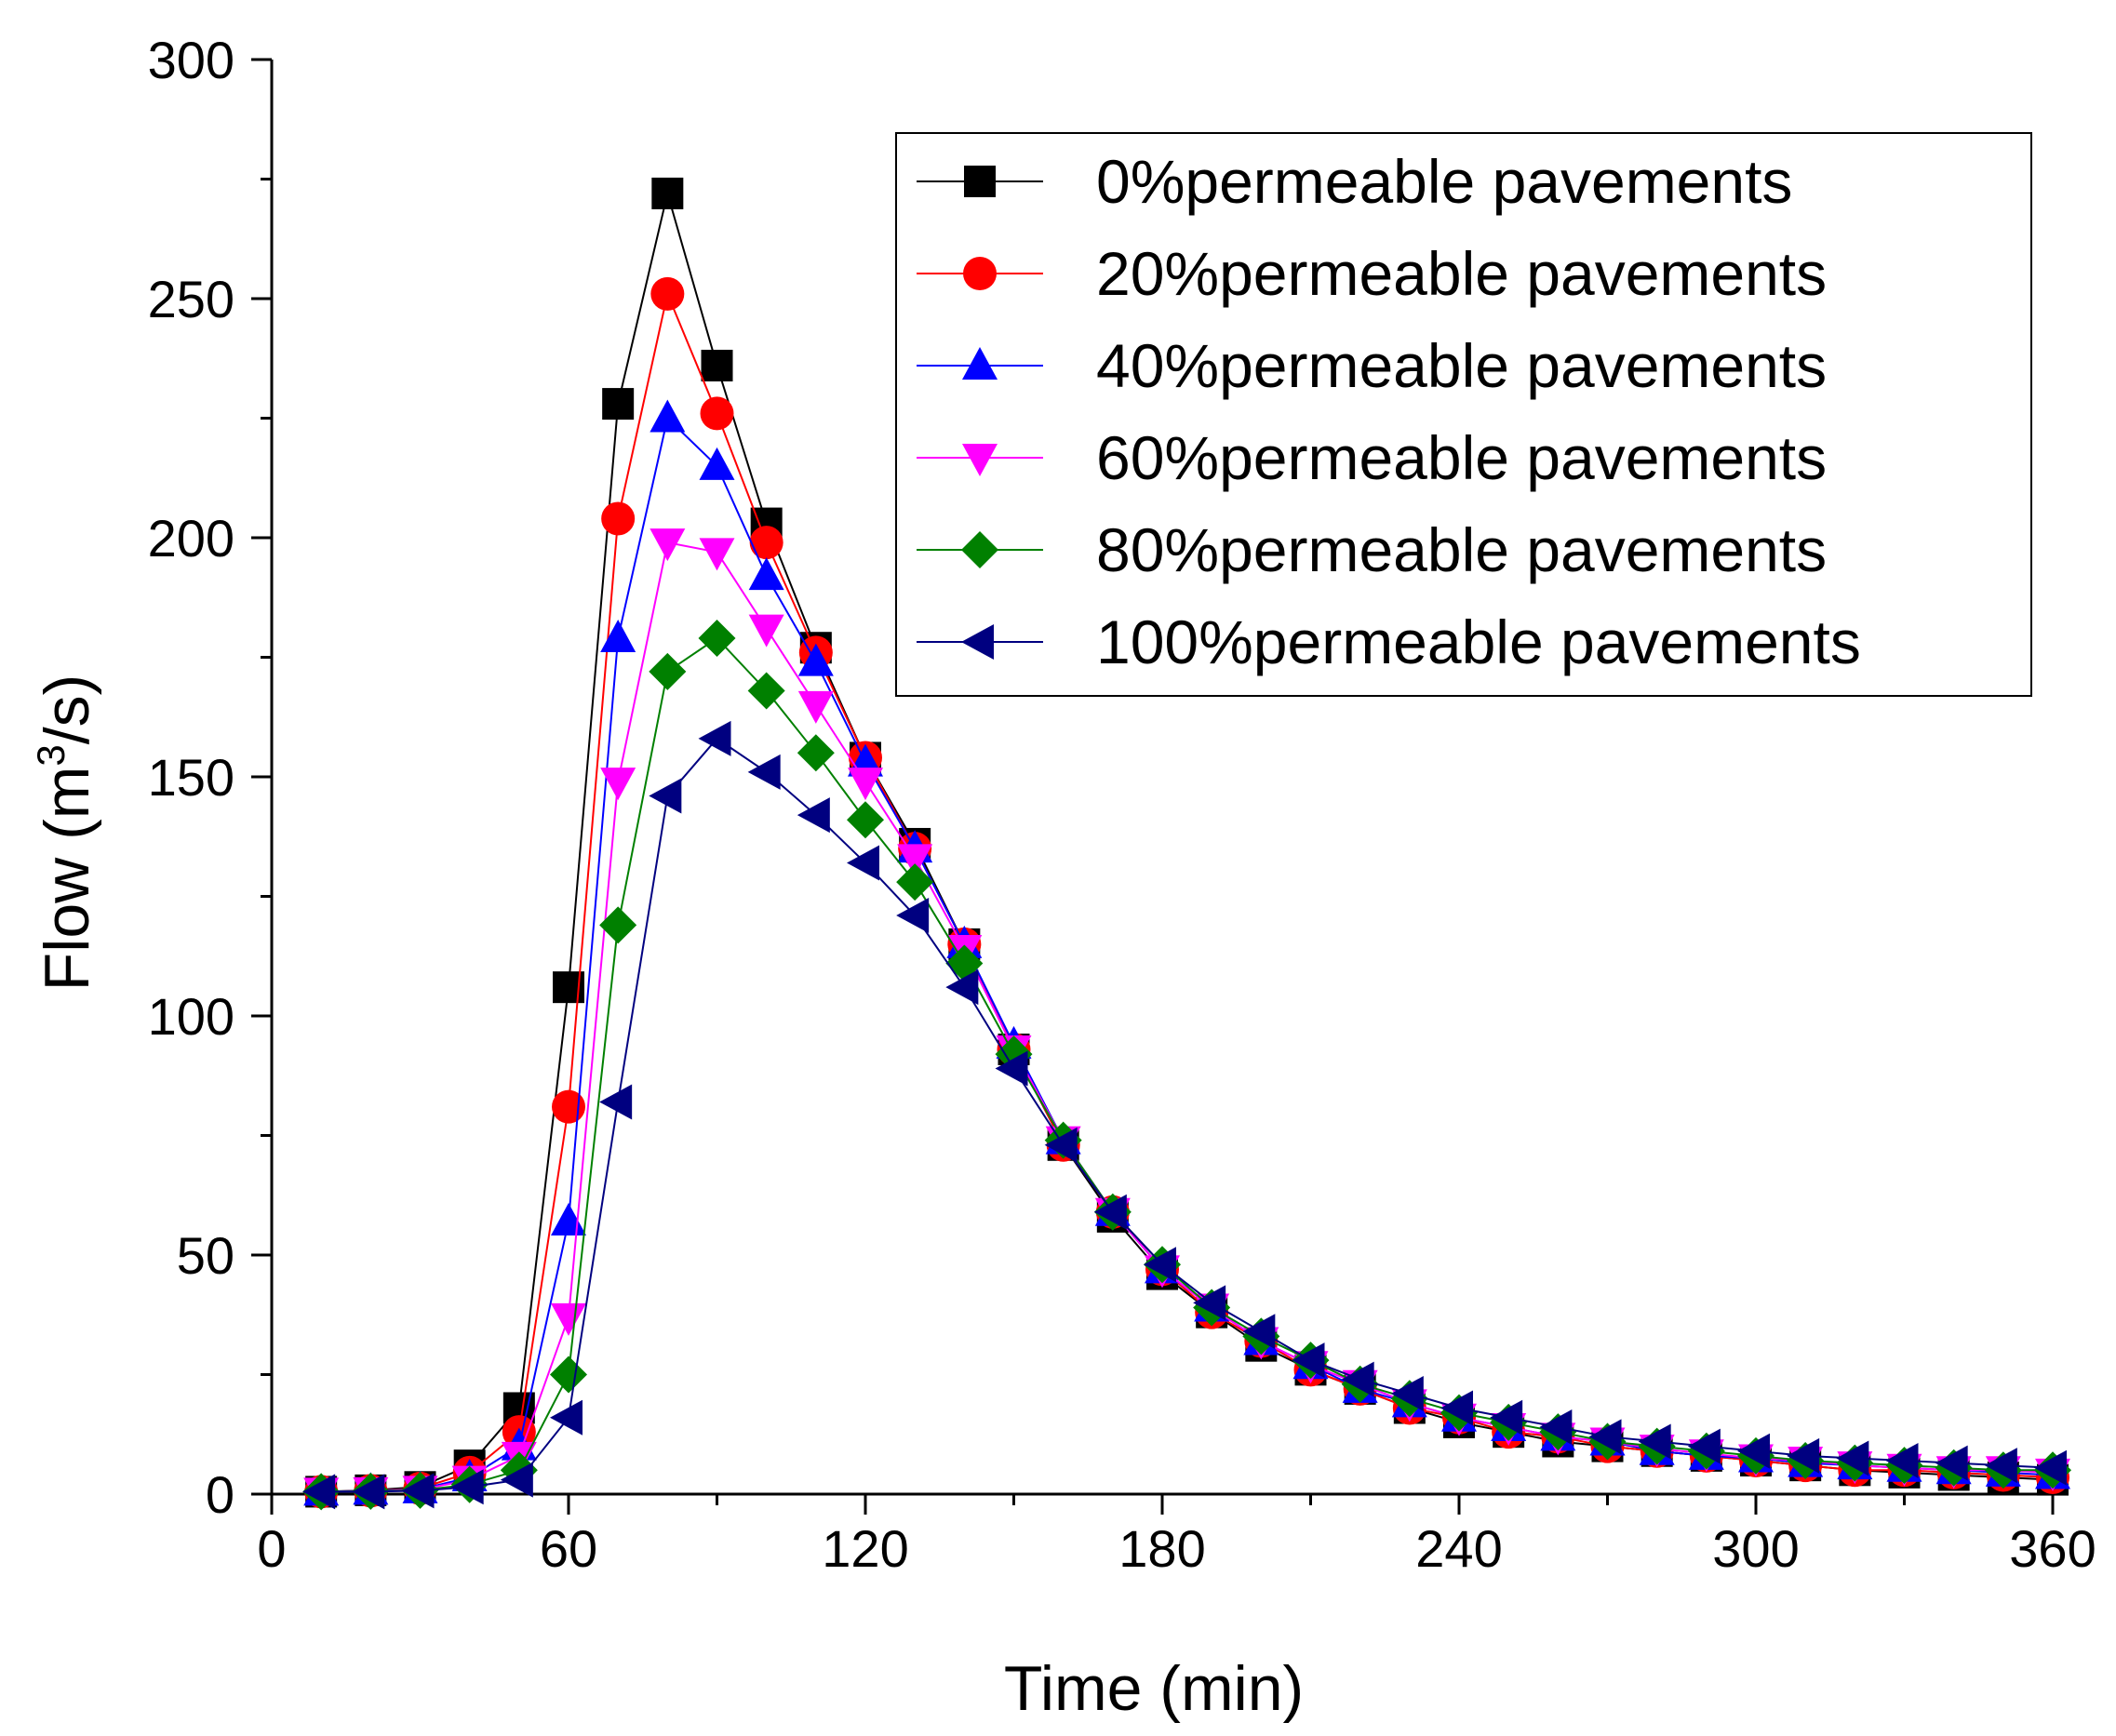 This screenshot has height=1736, width=2116. Describe the element at coordinates (191, 60) in the screenshot. I see `y-tick-label: 300` at that location.